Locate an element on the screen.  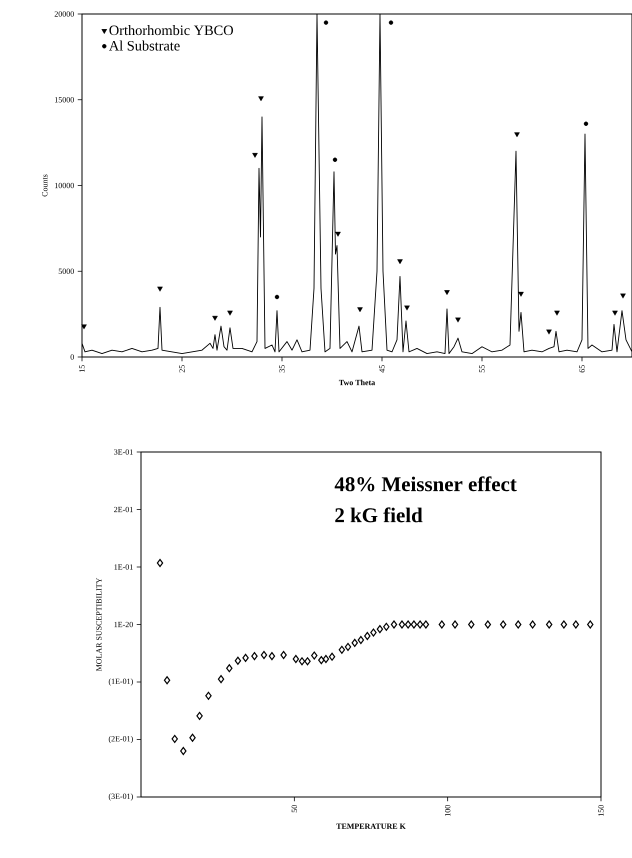
annotation: 48% Meissner effect is located at coordinates (425, 484).